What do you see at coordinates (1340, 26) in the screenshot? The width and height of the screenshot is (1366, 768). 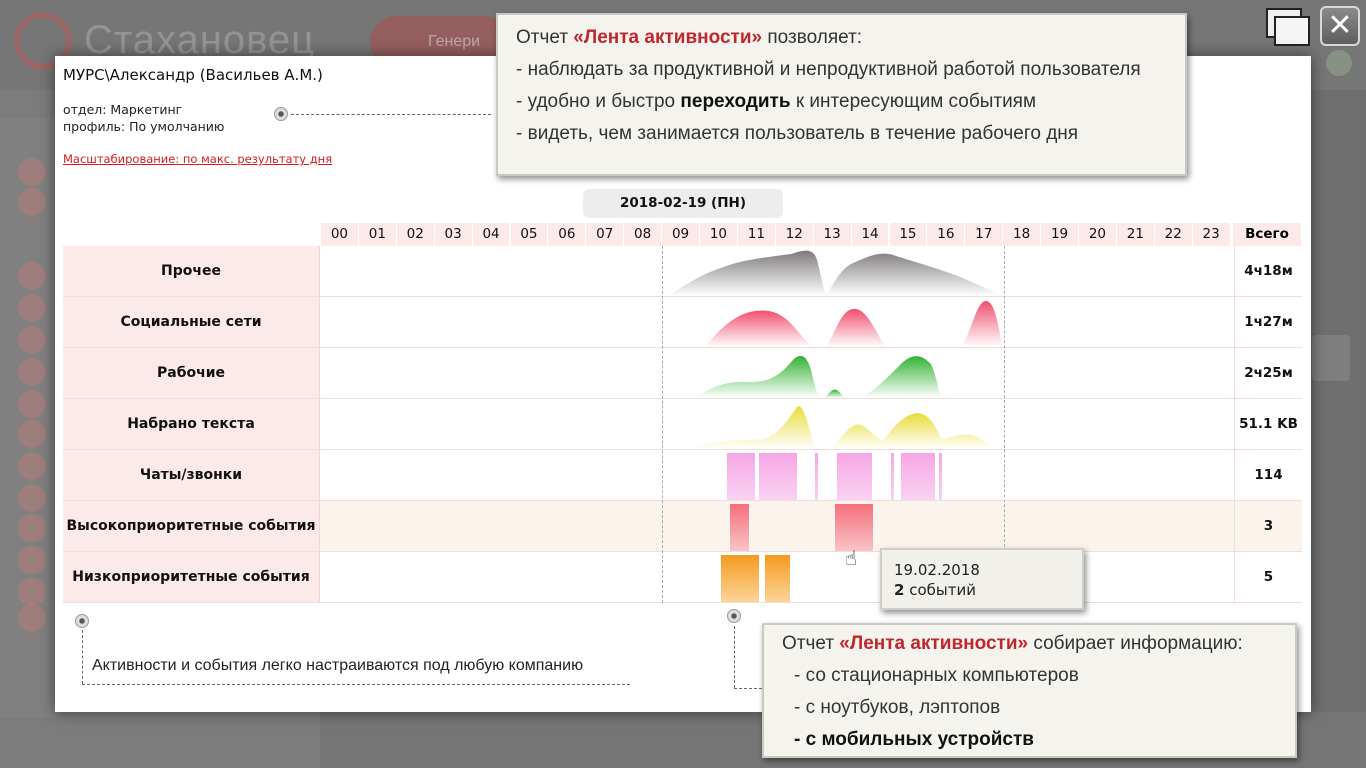 I see `close-button: ✕` at bounding box center [1340, 26].